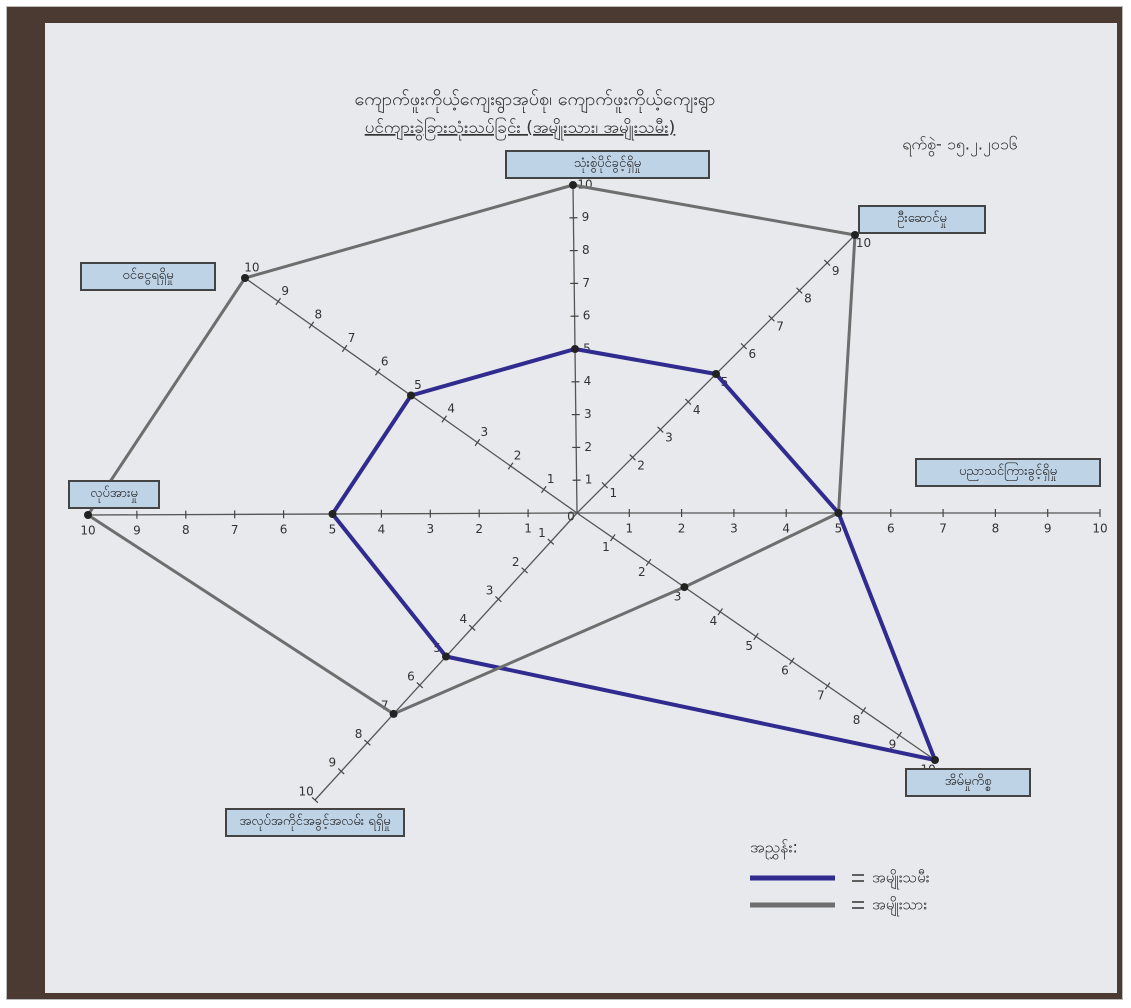  I want to click on axis-label: သုံးစွဲပိုင်ခွင့်ရှိမှု, so click(607, 164).